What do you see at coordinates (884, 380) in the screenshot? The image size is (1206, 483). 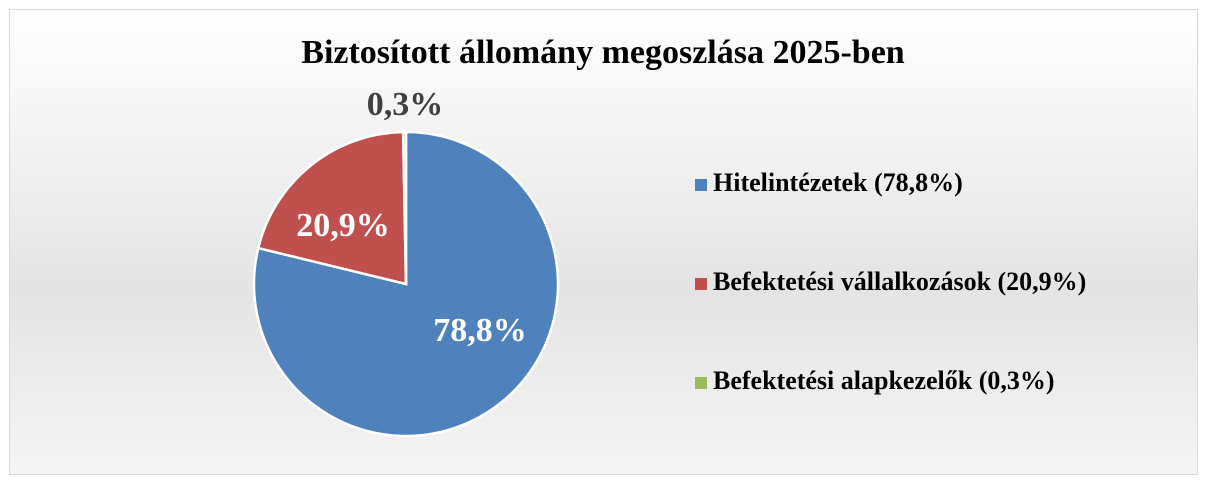 I see `legend-label: Befektetési alapkezelők (0,3%)` at bounding box center [884, 380].